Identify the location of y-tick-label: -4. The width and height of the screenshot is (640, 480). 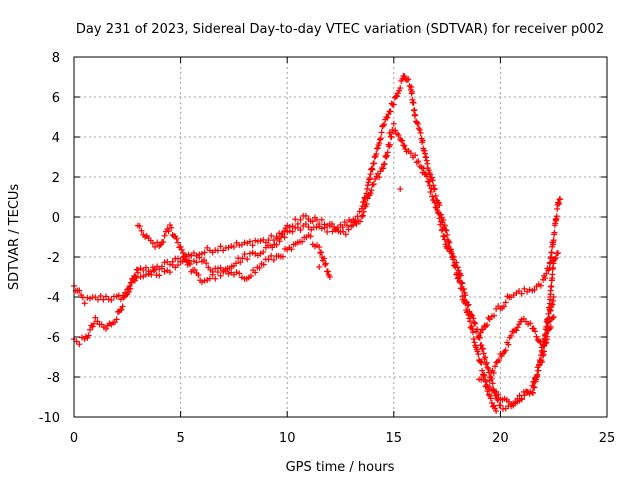
(53, 298).